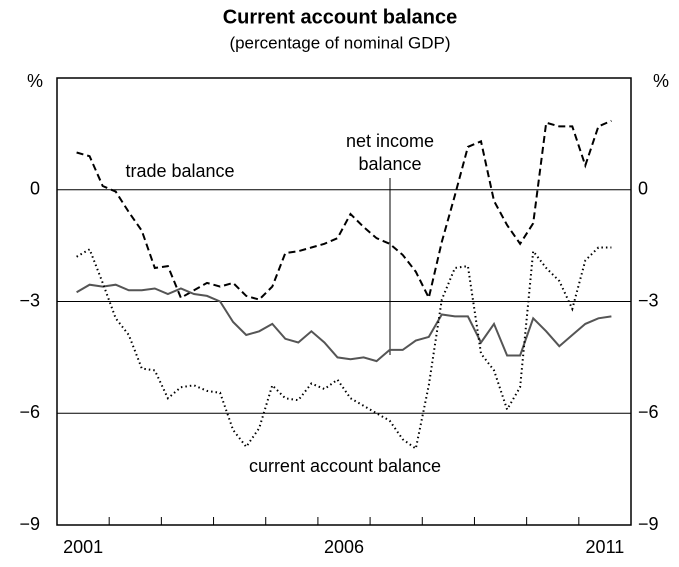 This screenshot has width=679, height=567. I want to click on y-tick-label: 0, so click(35, 189).